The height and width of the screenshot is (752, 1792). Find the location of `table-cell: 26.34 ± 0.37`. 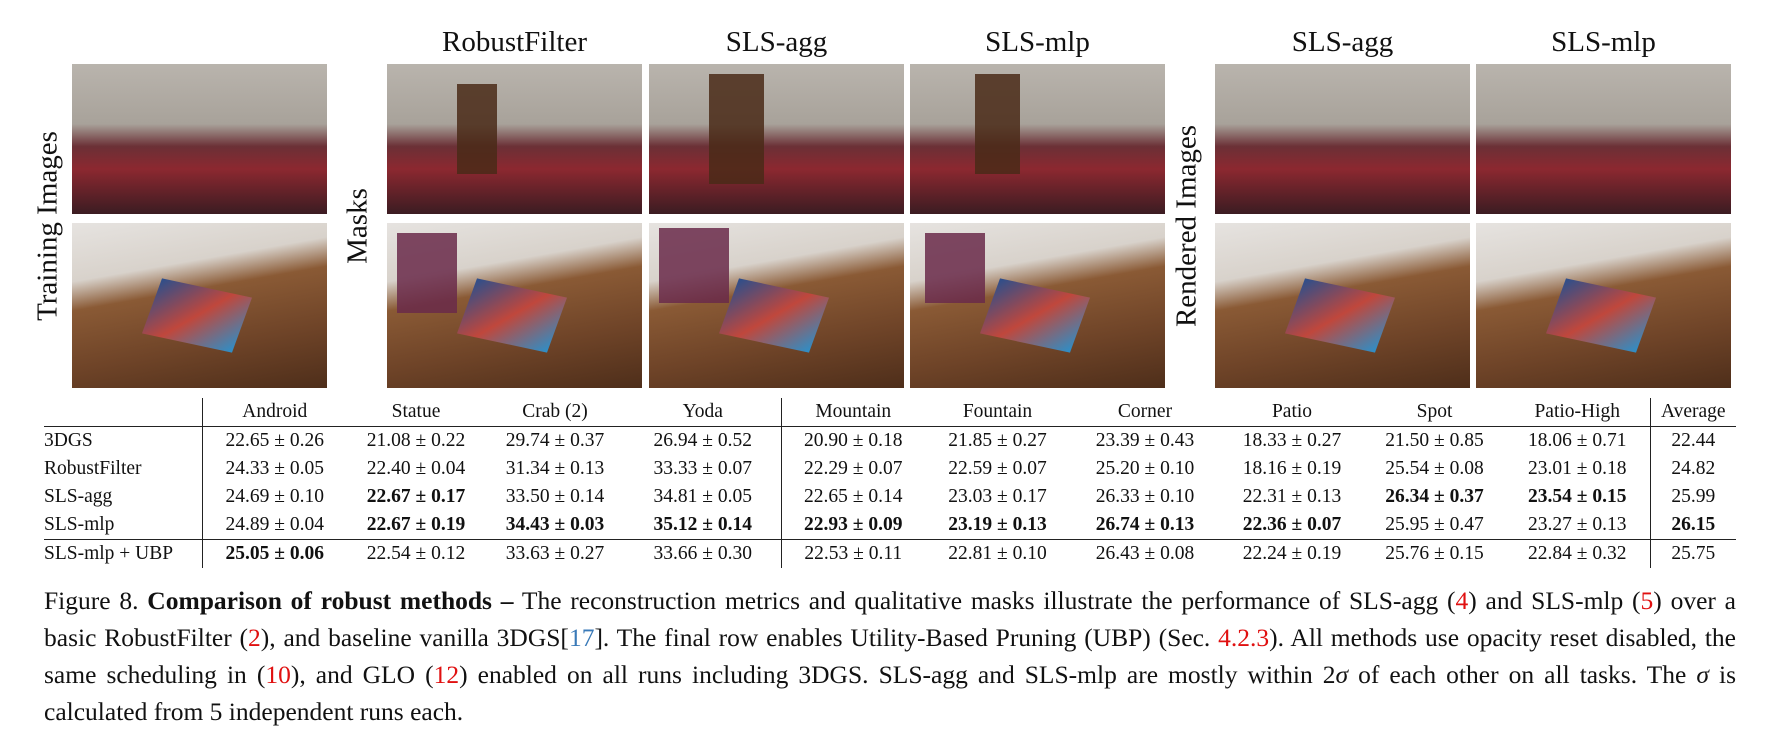

table-cell: 26.34 ± 0.37 is located at coordinates (1434, 496).